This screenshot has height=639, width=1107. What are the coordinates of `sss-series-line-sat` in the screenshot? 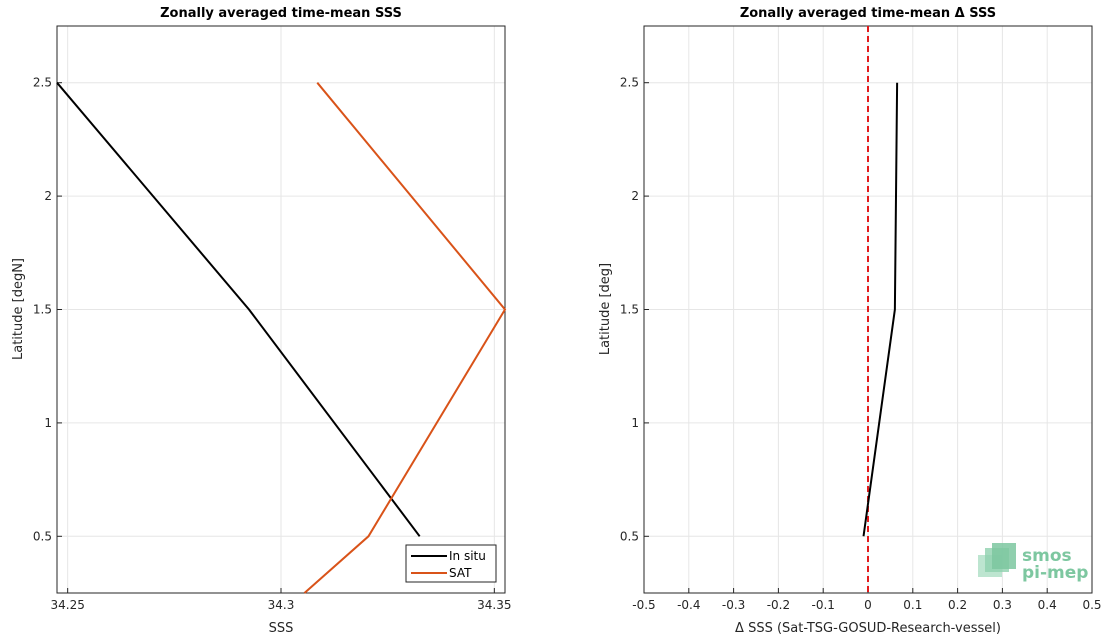 It's located at (405, 338).